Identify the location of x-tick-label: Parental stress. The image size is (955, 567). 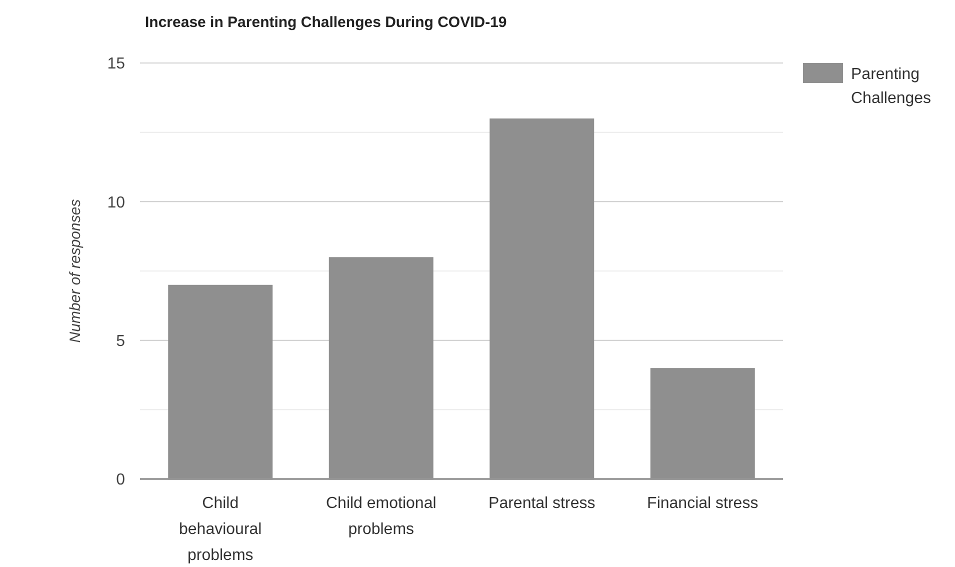
(542, 503).